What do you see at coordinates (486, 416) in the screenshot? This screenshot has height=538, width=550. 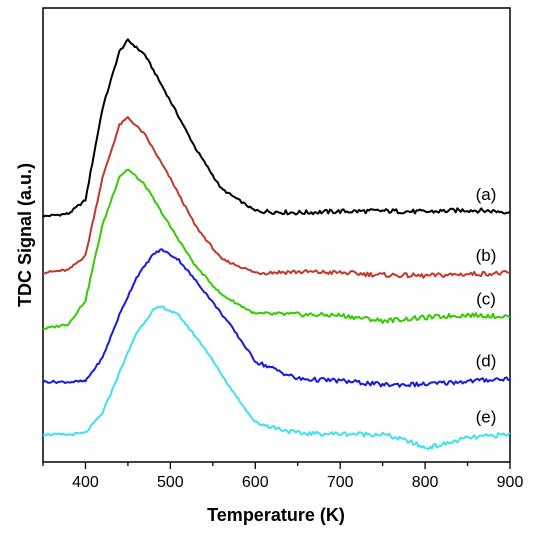 I see `series-label-e: (e)` at bounding box center [486, 416].